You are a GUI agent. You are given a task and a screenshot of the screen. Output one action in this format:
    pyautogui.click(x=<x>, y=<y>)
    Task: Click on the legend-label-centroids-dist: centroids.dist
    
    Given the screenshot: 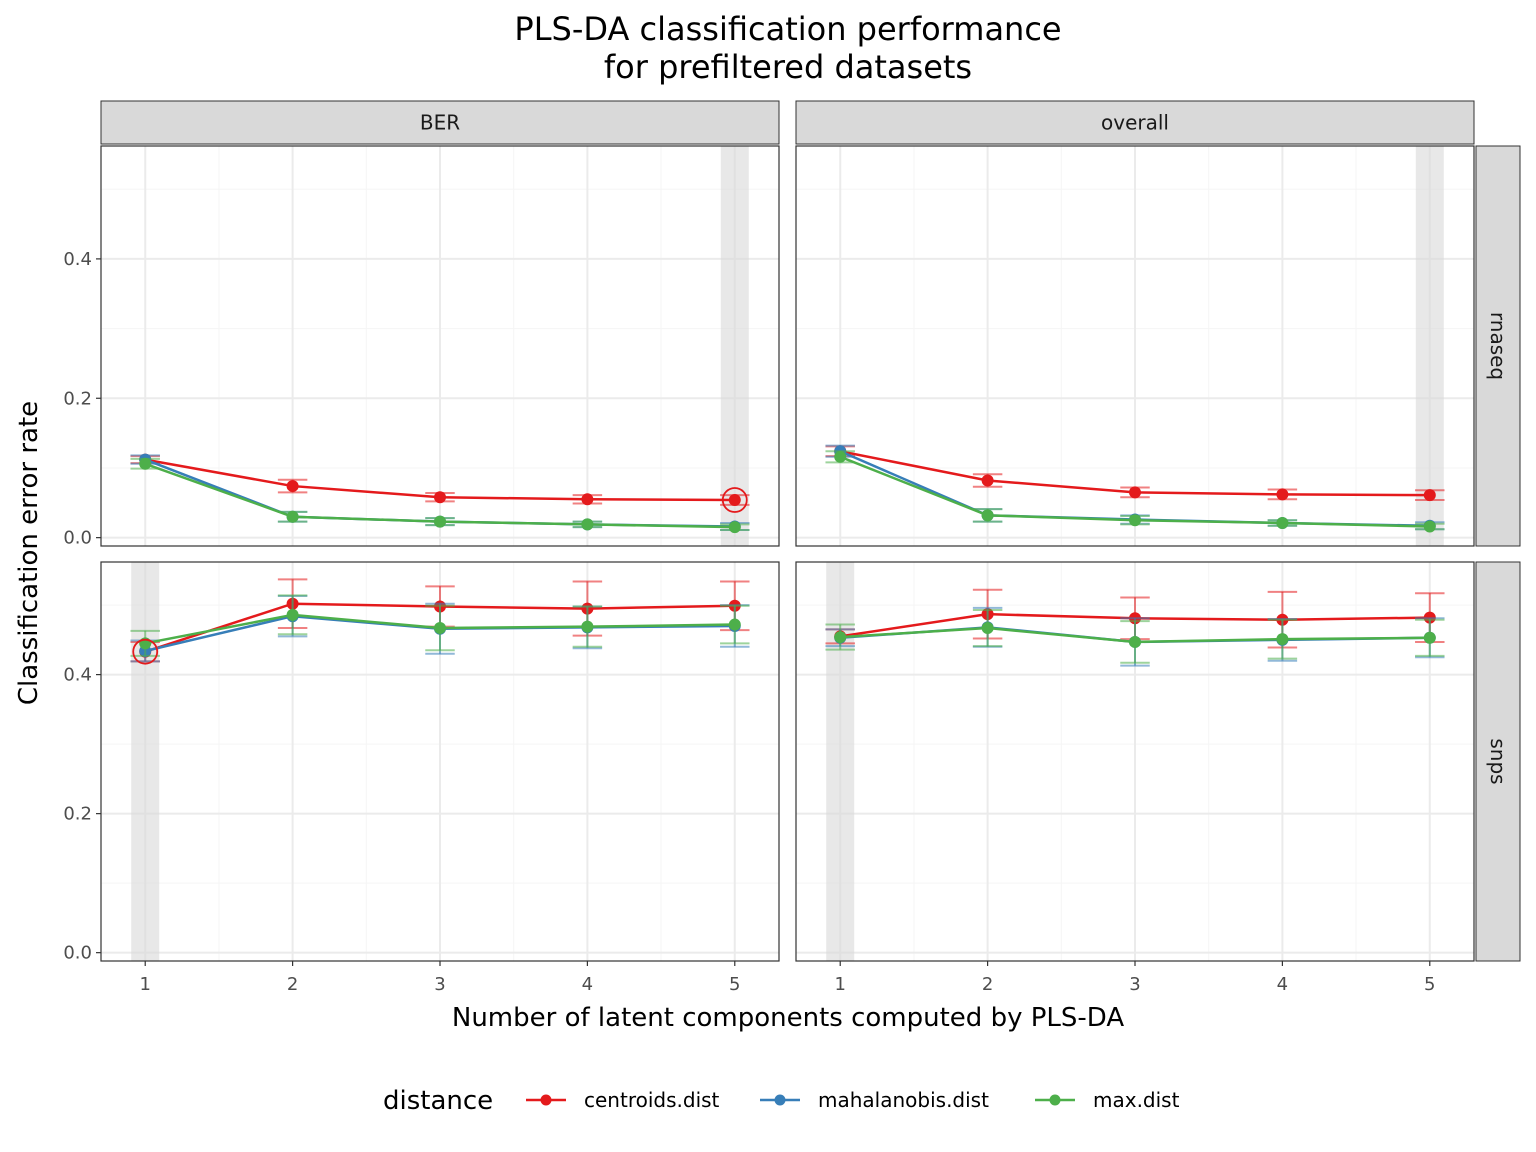 What is the action you would take?
    pyautogui.click(x=652, y=1100)
    